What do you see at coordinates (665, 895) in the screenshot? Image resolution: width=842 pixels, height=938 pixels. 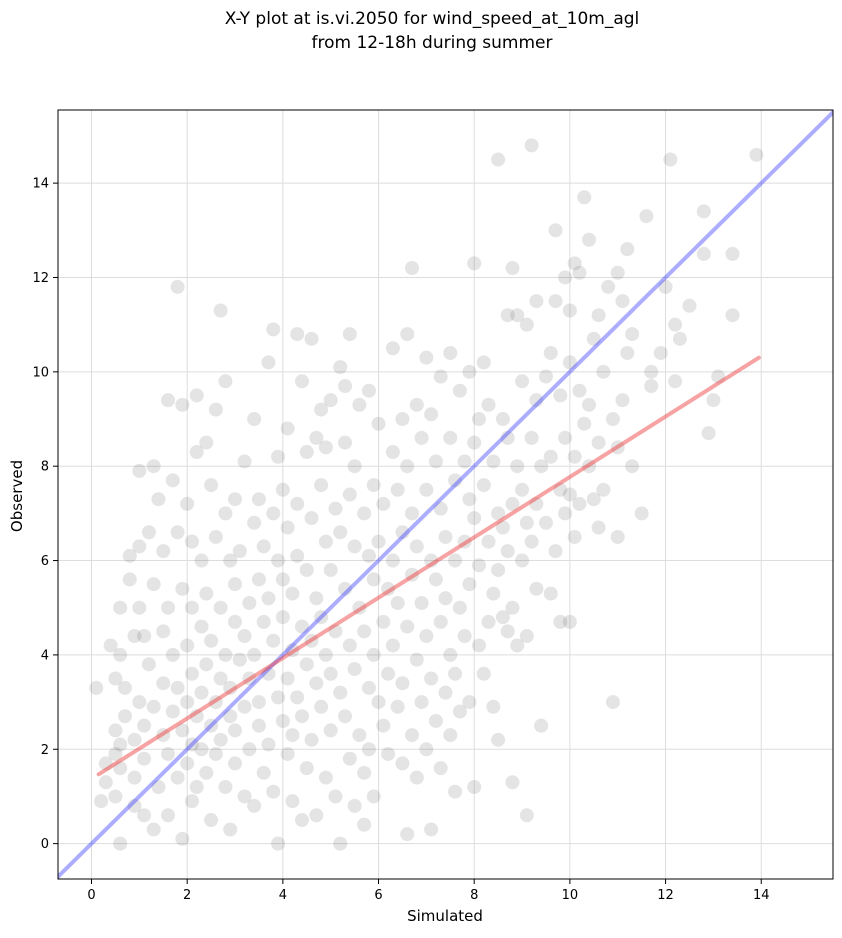 I see `x-tick-label-6: 12` at bounding box center [665, 895].